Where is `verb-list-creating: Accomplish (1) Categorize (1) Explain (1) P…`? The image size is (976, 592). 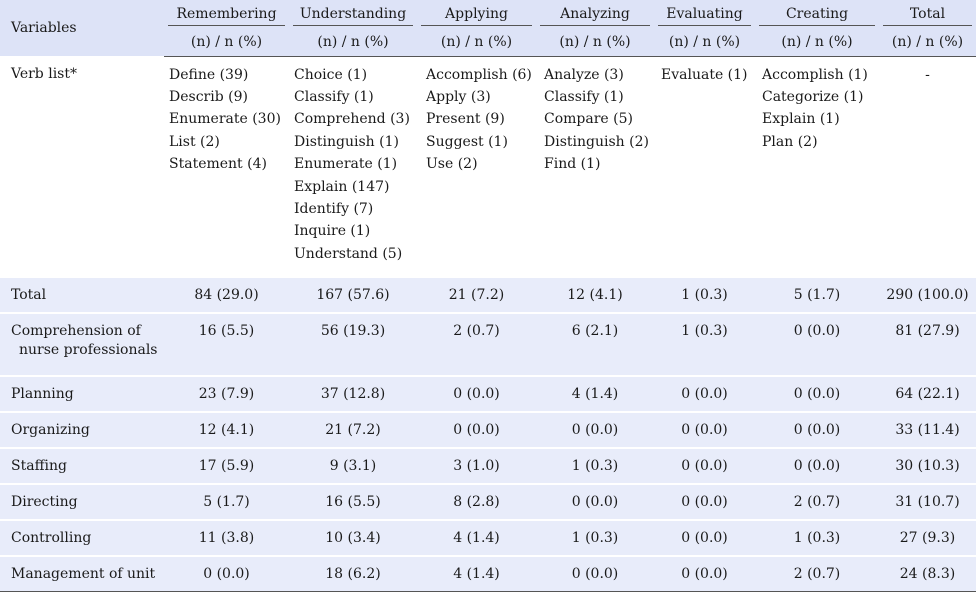 verb-list-creating: Accomplish (1) Categorize (1) Explain (1) P… is located at coordinates (817, 166).